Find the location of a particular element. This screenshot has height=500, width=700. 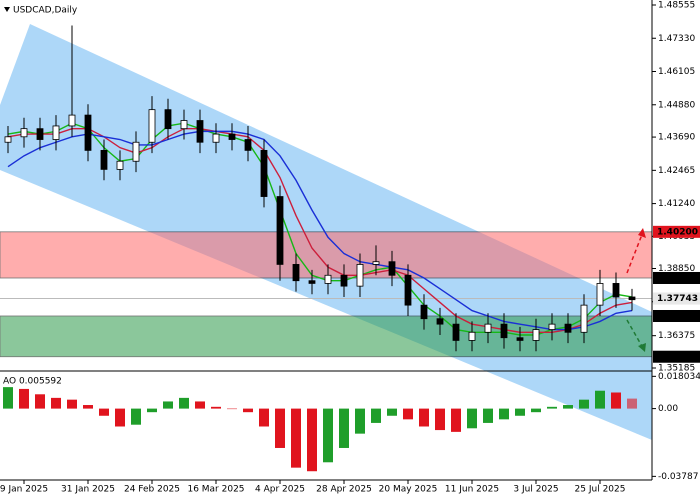

x-tick-label: 3 Jul 2025 is located at coordinates (535, 490).